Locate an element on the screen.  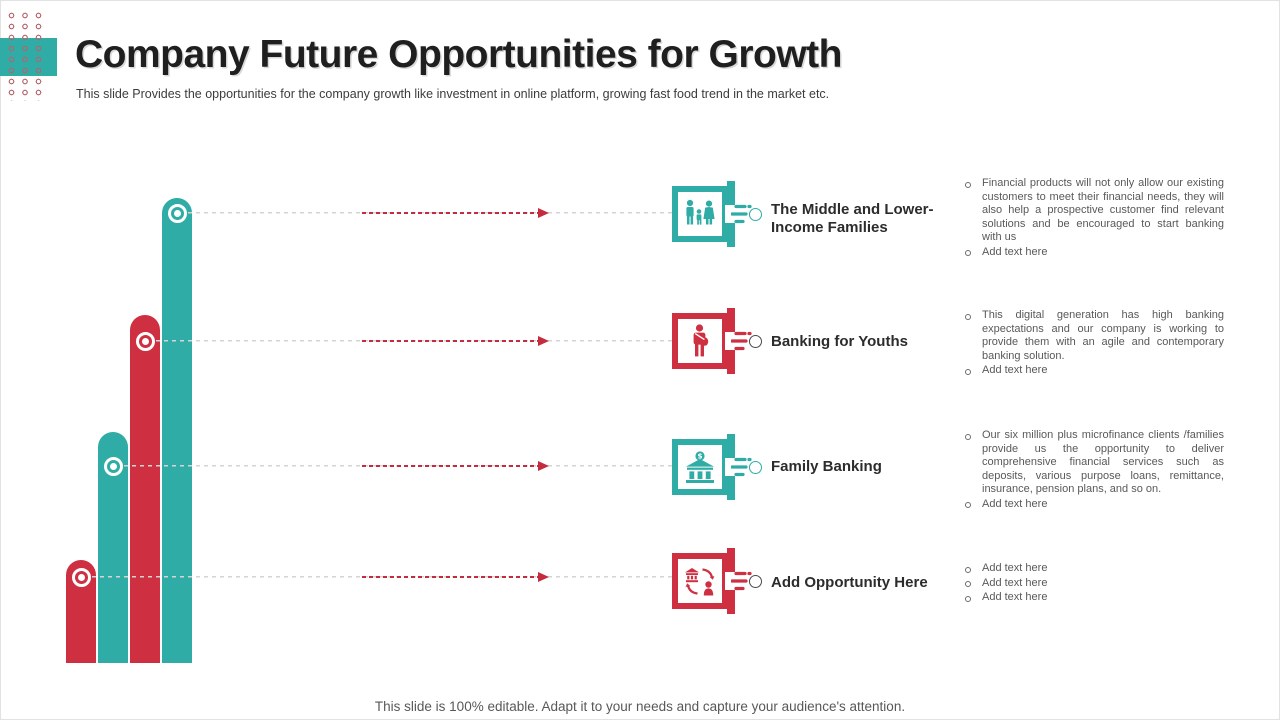
bar-1-marker is located at coordinates (81, 577).